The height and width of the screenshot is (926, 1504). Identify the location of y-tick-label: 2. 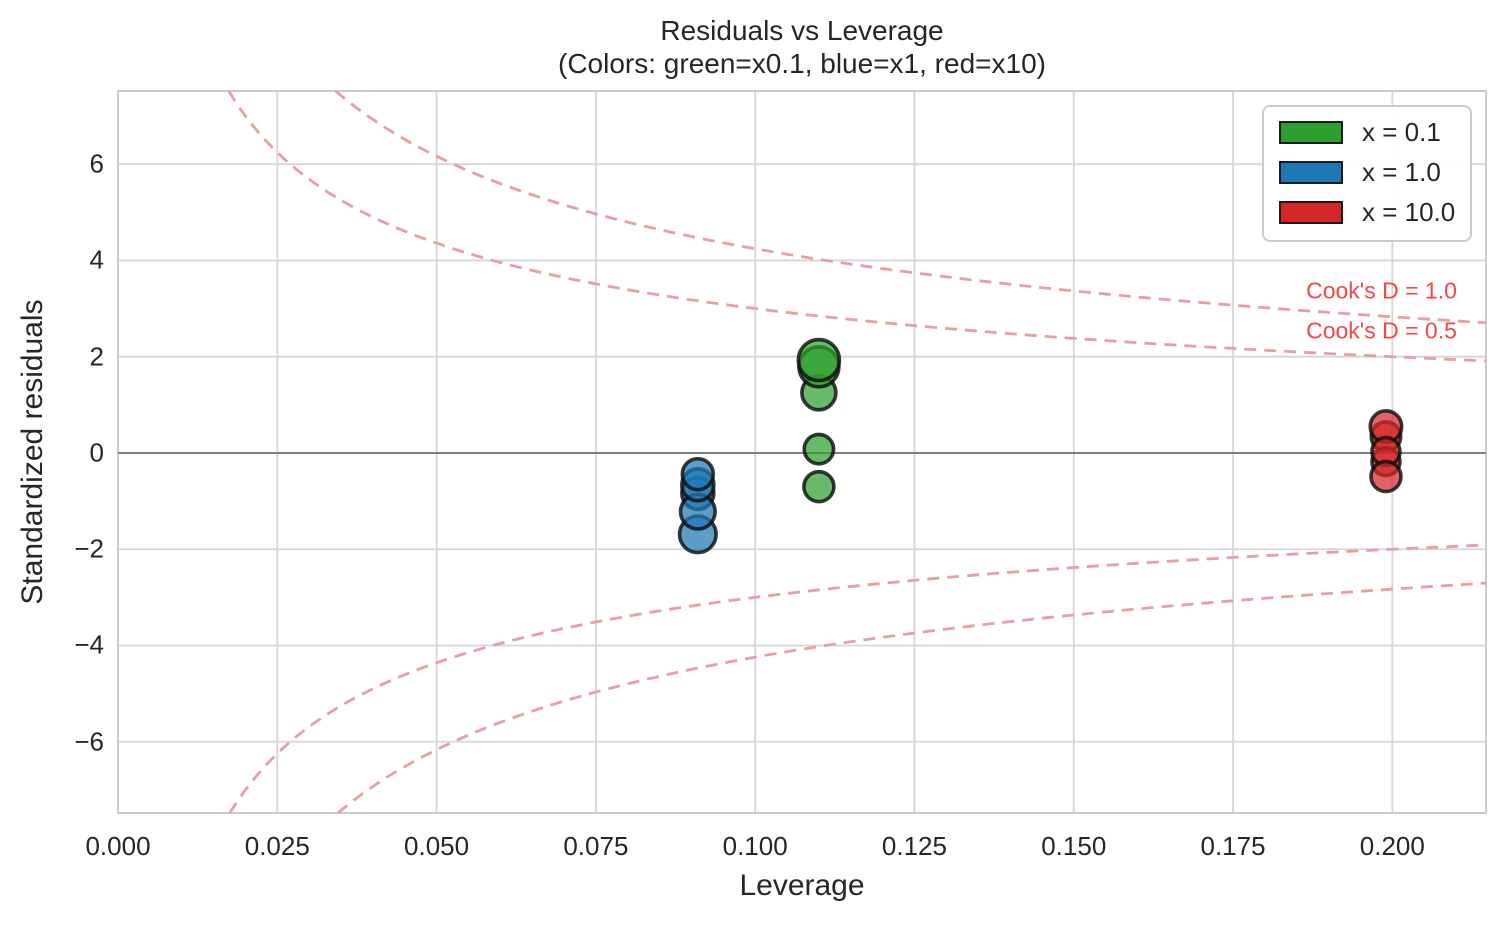
(96, 356).